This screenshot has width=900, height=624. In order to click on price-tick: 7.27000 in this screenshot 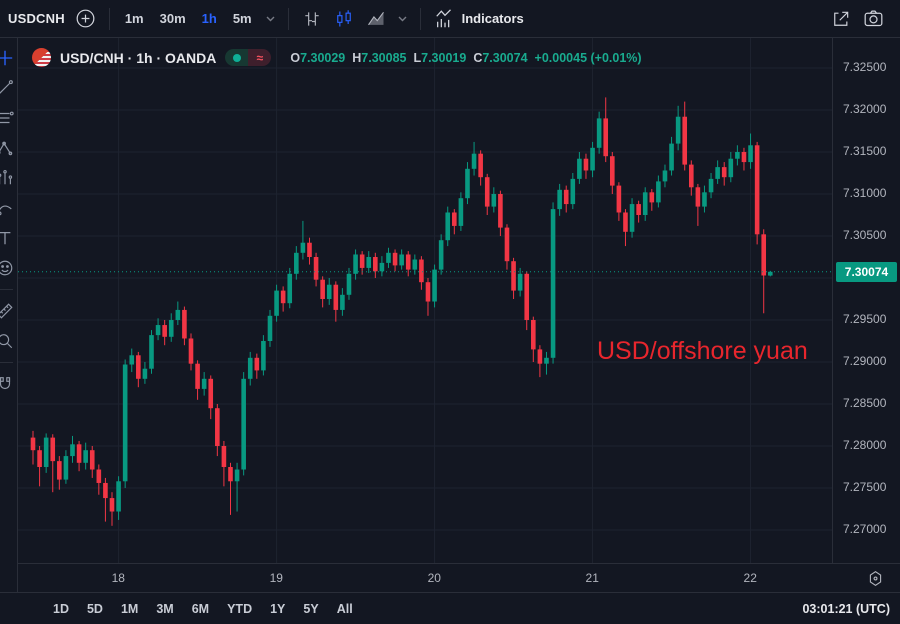, I will do `click(865, 529)`.